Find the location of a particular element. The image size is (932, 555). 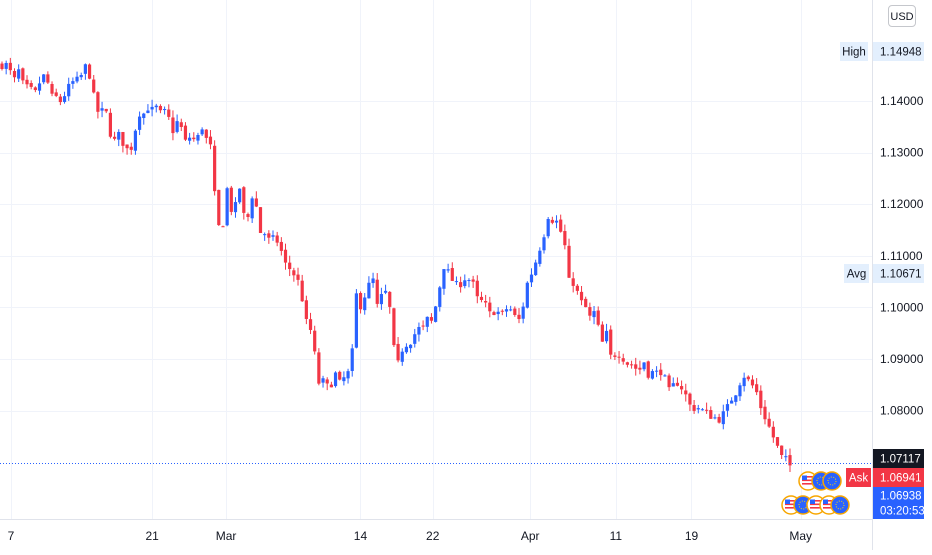

avg-tag: Avg 1.10671 is located at coordinates (884, 273).